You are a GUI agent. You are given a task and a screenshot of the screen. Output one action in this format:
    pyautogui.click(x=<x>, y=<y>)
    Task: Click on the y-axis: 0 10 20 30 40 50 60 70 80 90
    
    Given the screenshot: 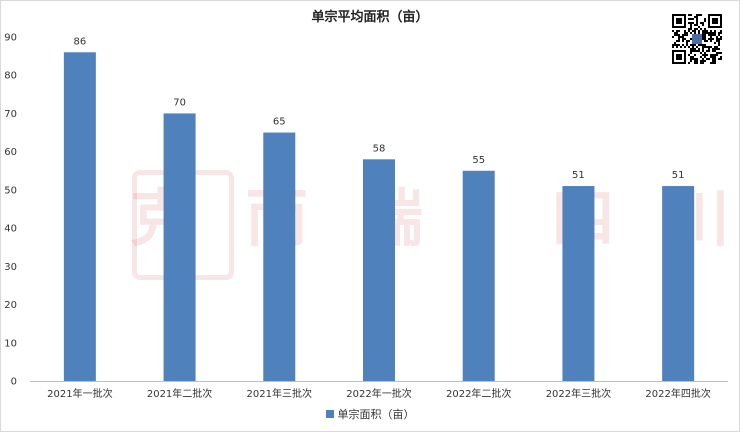 What is the action you would take?
    pyautogui.click(x=10, y=210)
    